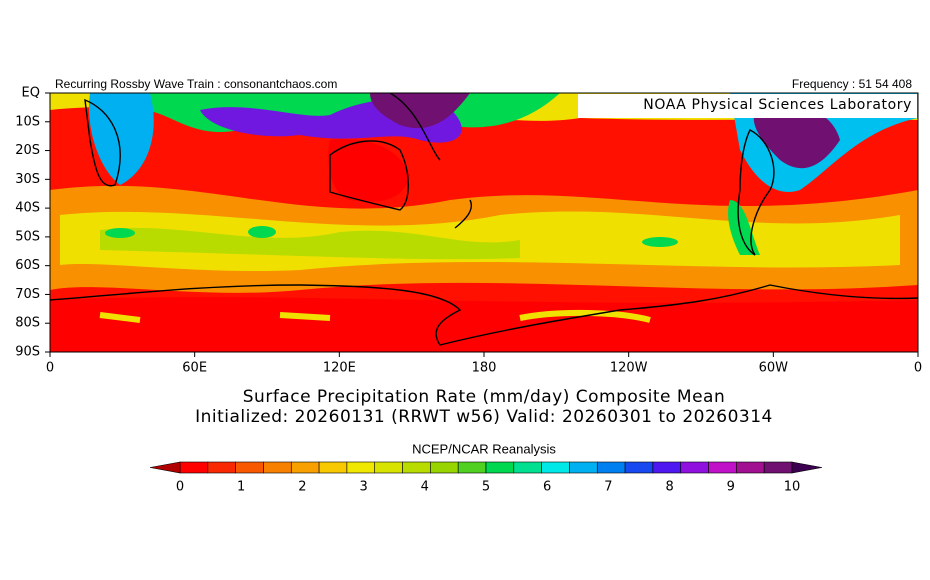 This screenshot has height=580, width=930. Describe the element at coordinates (486, 487) in the screenshot. I see `colorbar-tick-label: 5` at that location.